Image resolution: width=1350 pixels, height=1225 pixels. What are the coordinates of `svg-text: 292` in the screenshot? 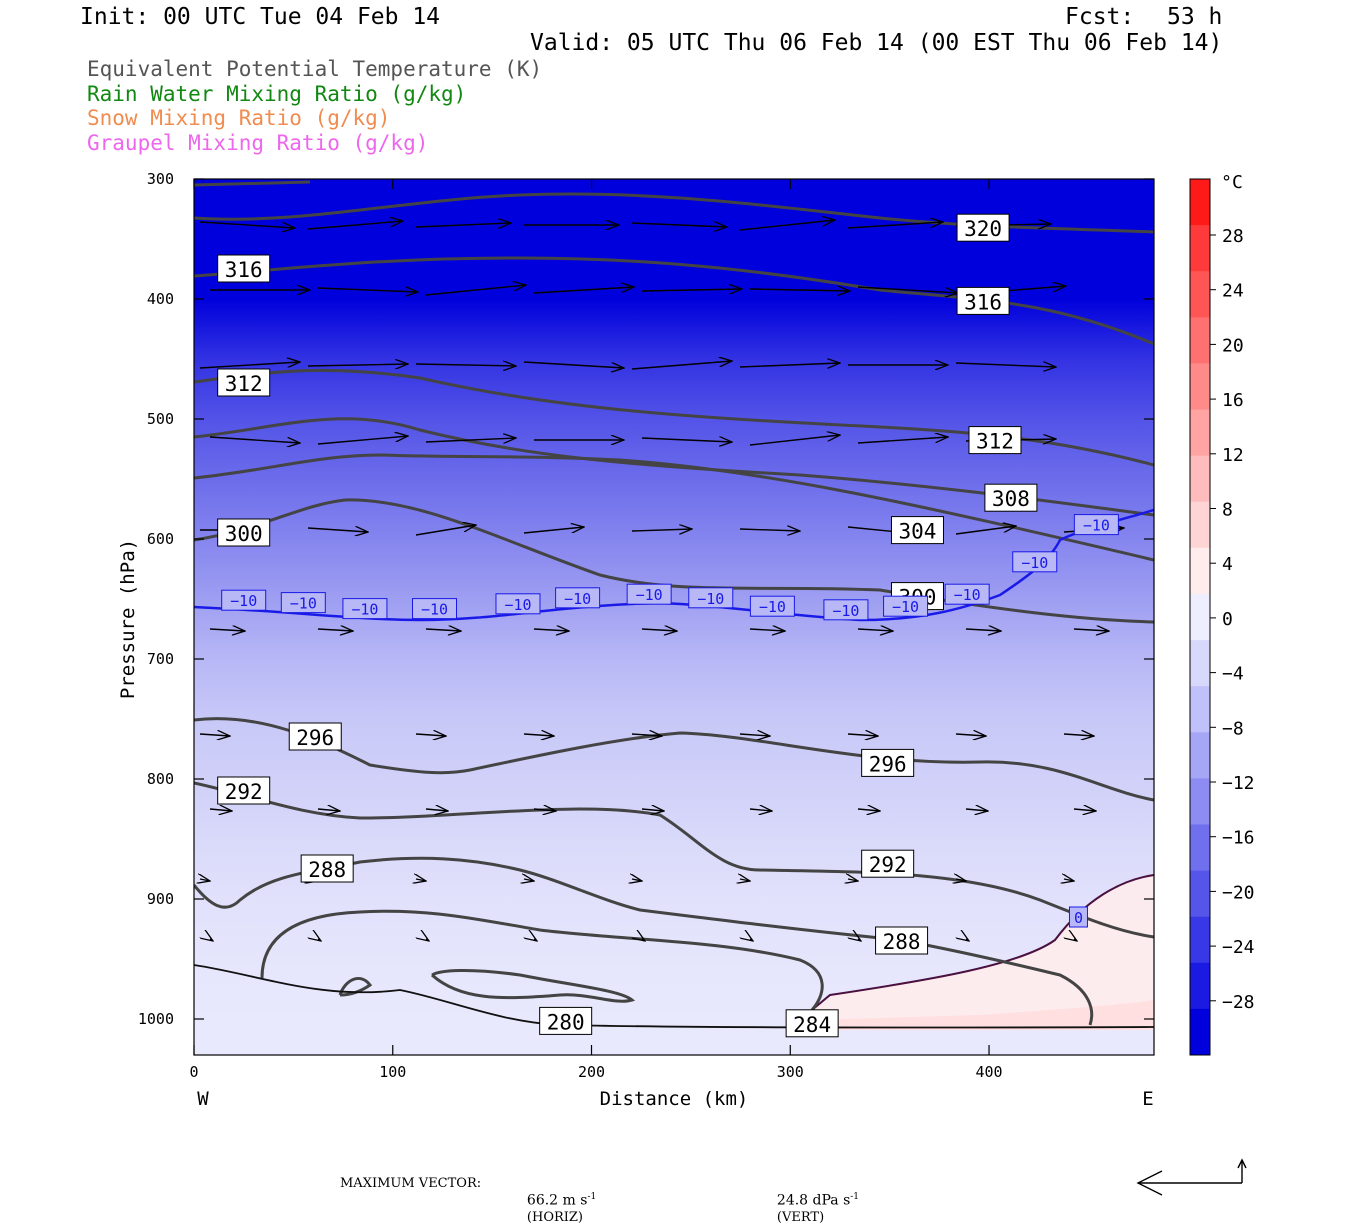 It's located at (244, 792).